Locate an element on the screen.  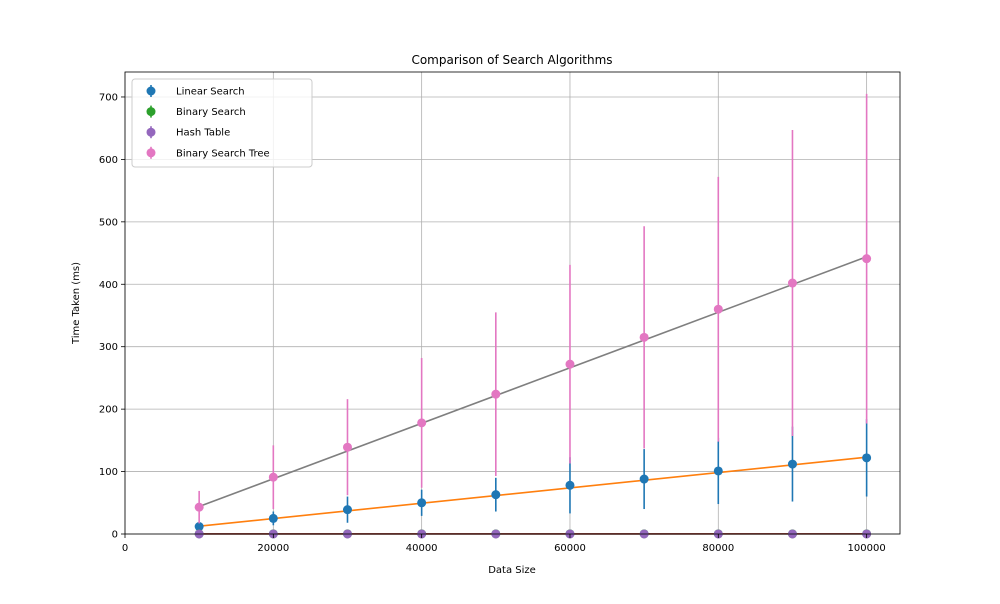
y-tick-label: 200 is located at coordinates (108, 410).